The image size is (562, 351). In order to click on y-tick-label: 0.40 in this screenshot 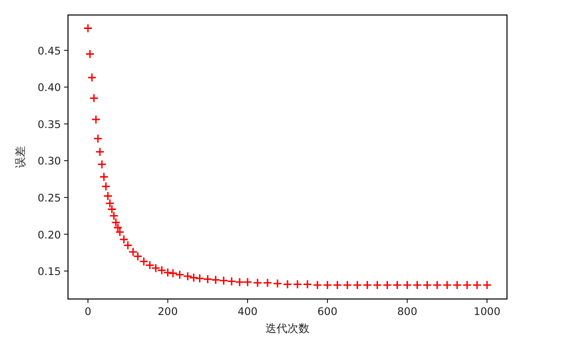, I will do `click(49, 88)`.